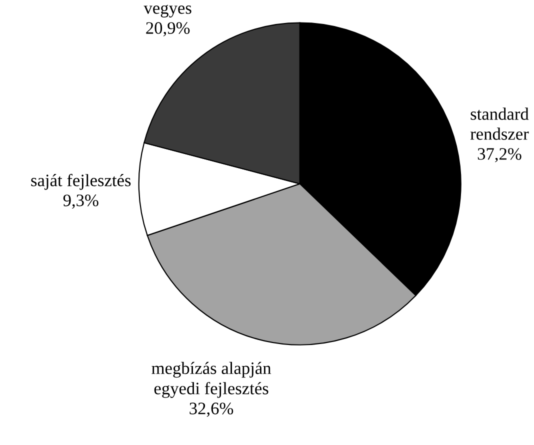  I want to click on data-label: 37,2%, so click(500, 155).